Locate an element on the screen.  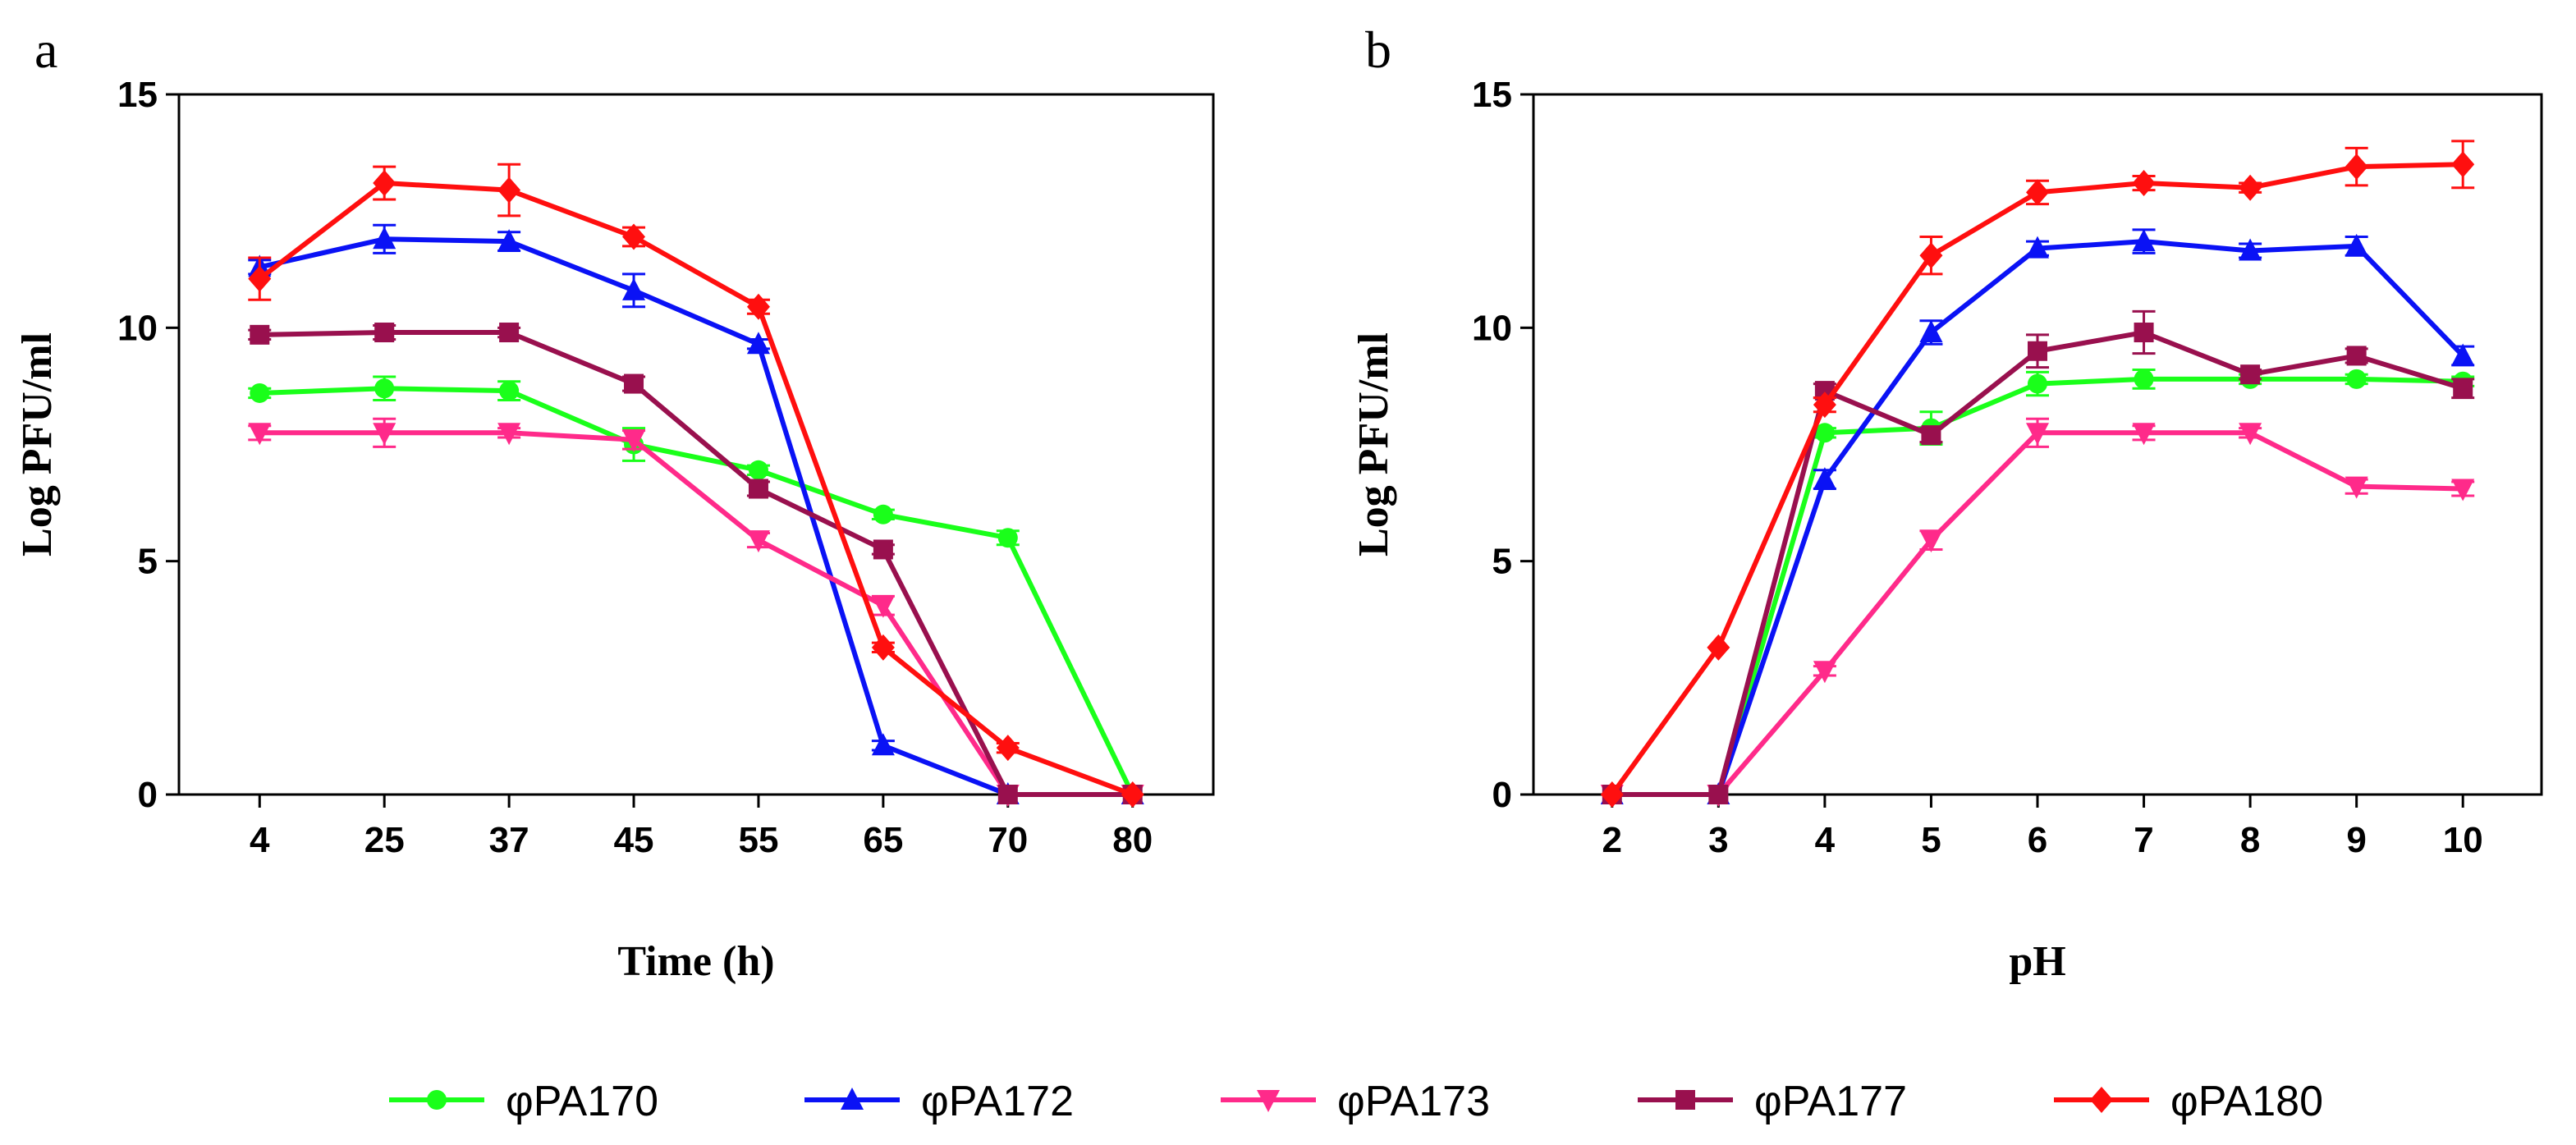
y-axis-title: Log PFU/ml is located at coordinates (1374, 444).